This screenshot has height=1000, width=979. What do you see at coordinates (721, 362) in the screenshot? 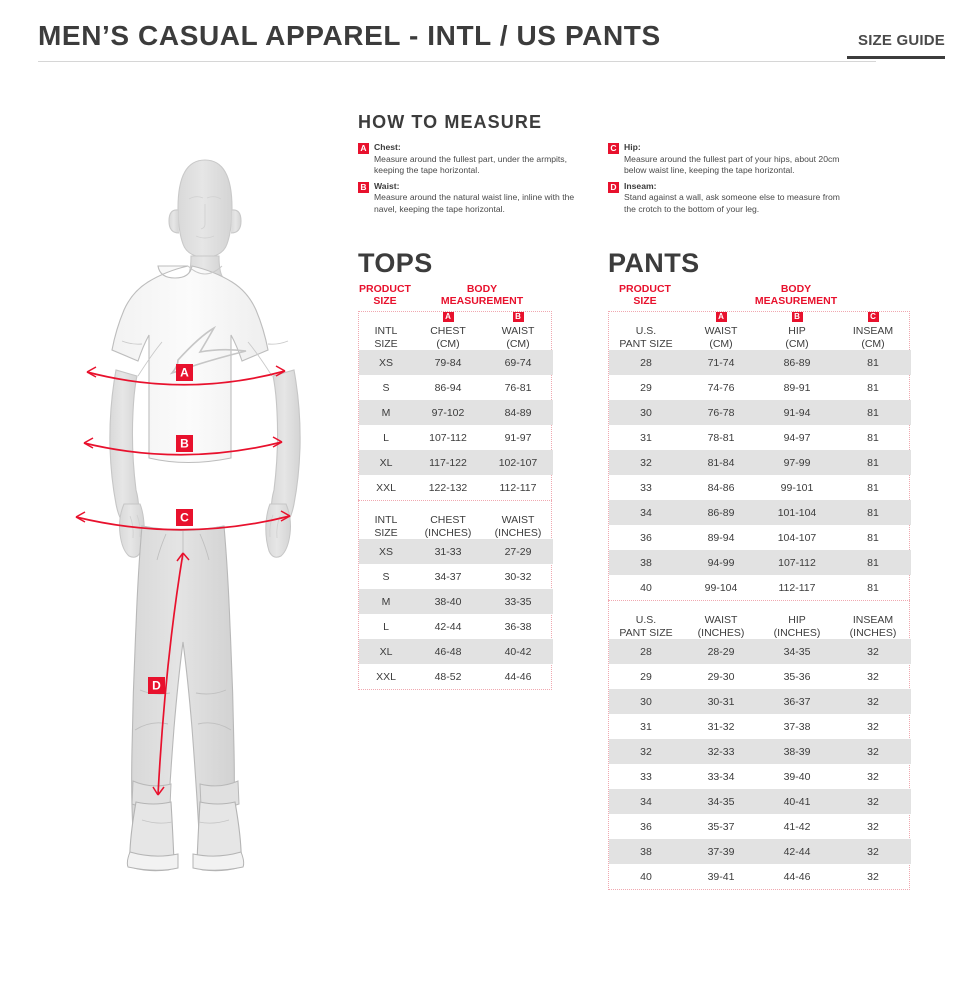
I see `pants-cm-value-cell: 71-74` at bounding box center [721, 362].